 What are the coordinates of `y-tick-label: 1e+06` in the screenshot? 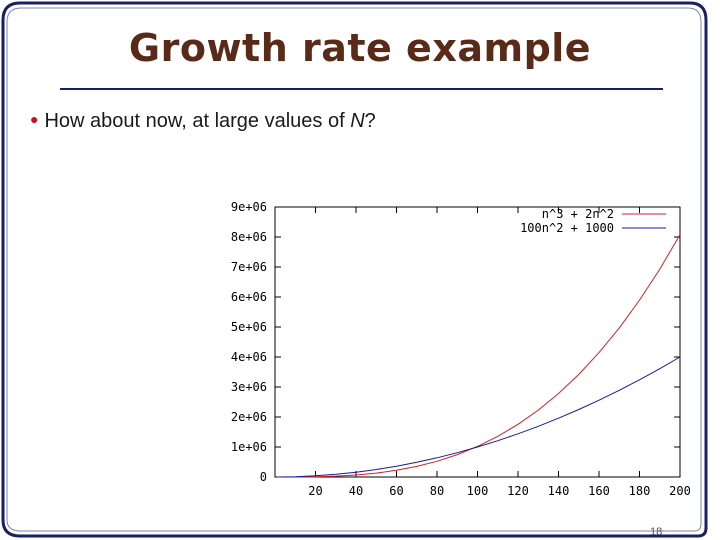 It's located at (249, 447).